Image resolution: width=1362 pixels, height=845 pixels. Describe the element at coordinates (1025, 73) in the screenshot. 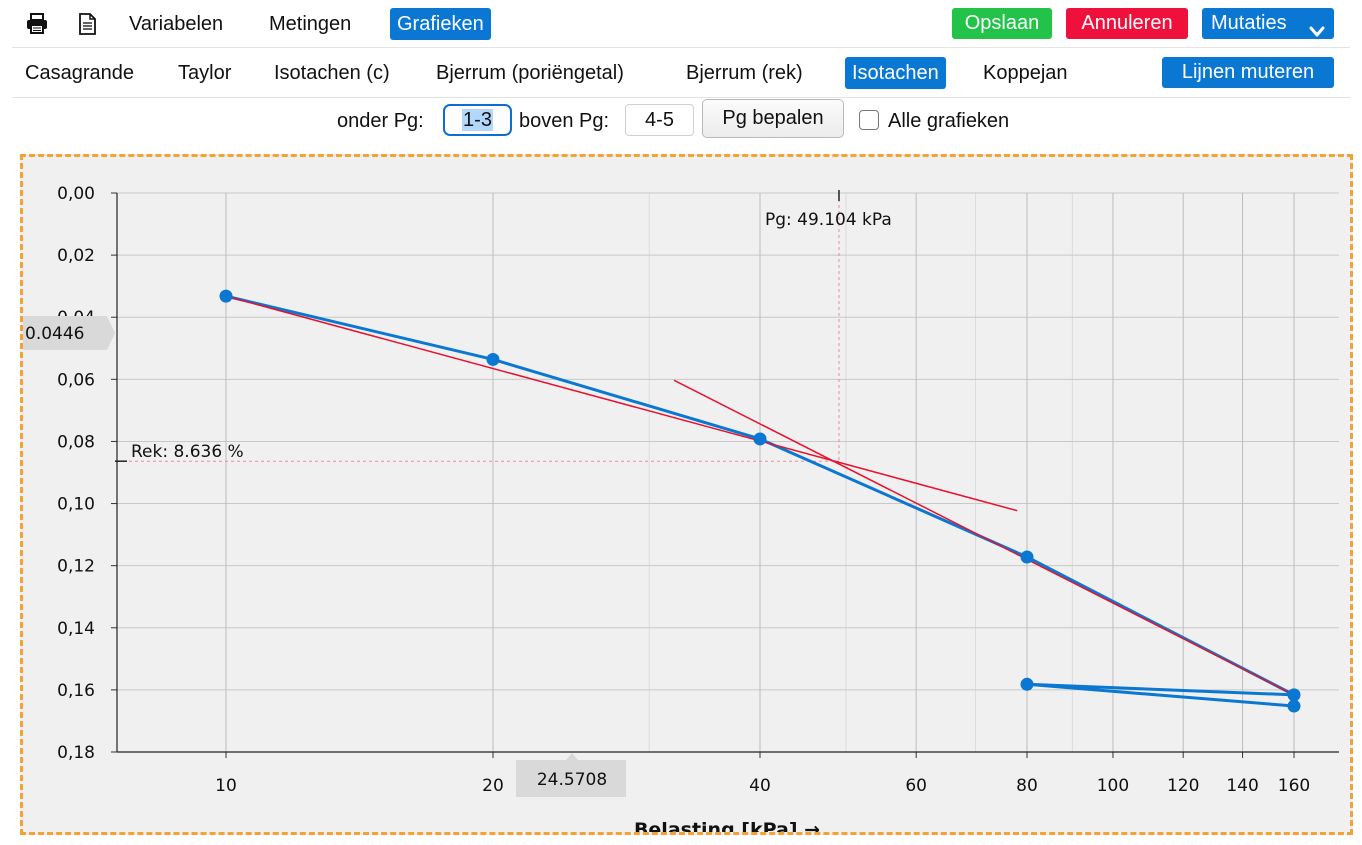

I see `tab-koppejan: Koppejan` at that location.